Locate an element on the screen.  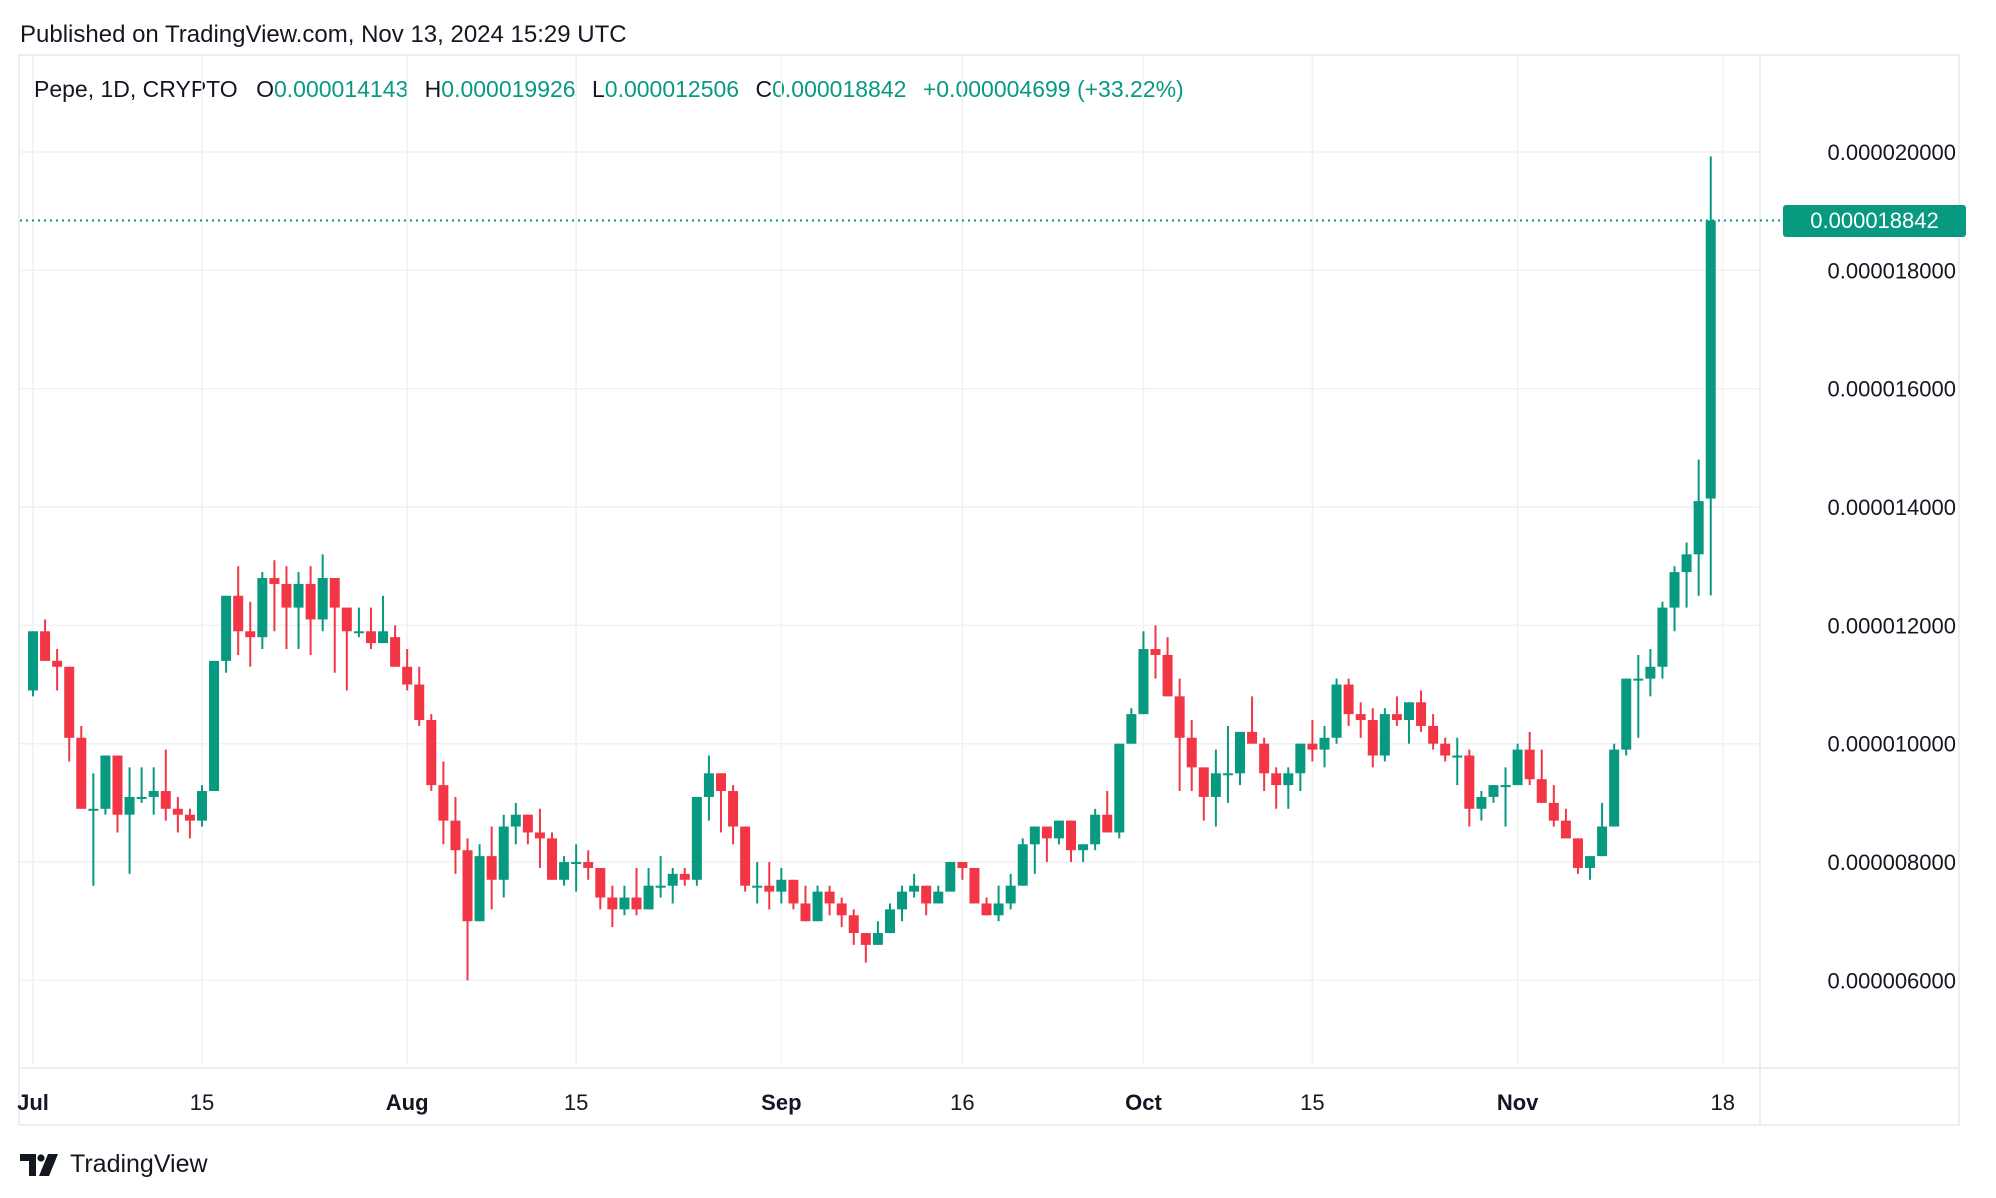
time-tick-label: Jul is located at coordinates (33, 1102).